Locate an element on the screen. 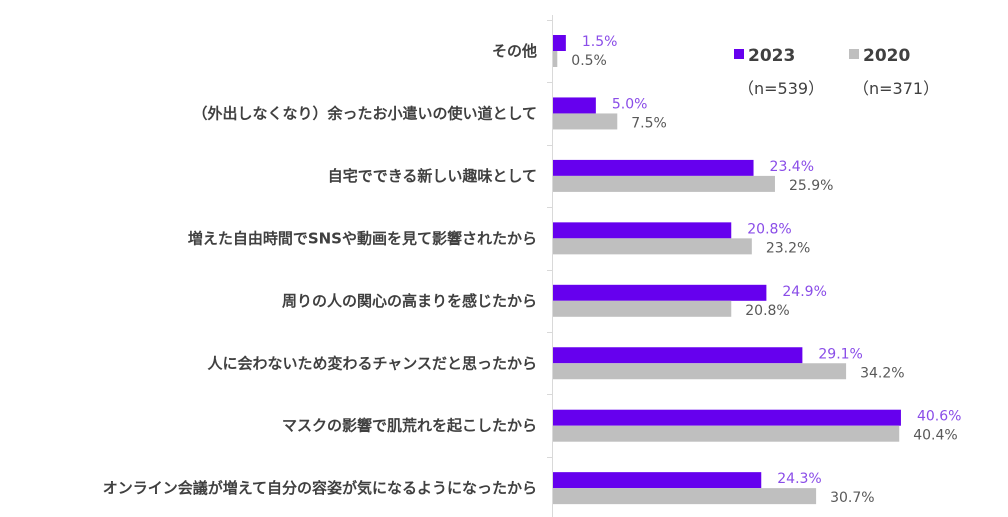 The image size is (1008, 517). data-label-2020: 7.5% is located at coordinates (649, 123).